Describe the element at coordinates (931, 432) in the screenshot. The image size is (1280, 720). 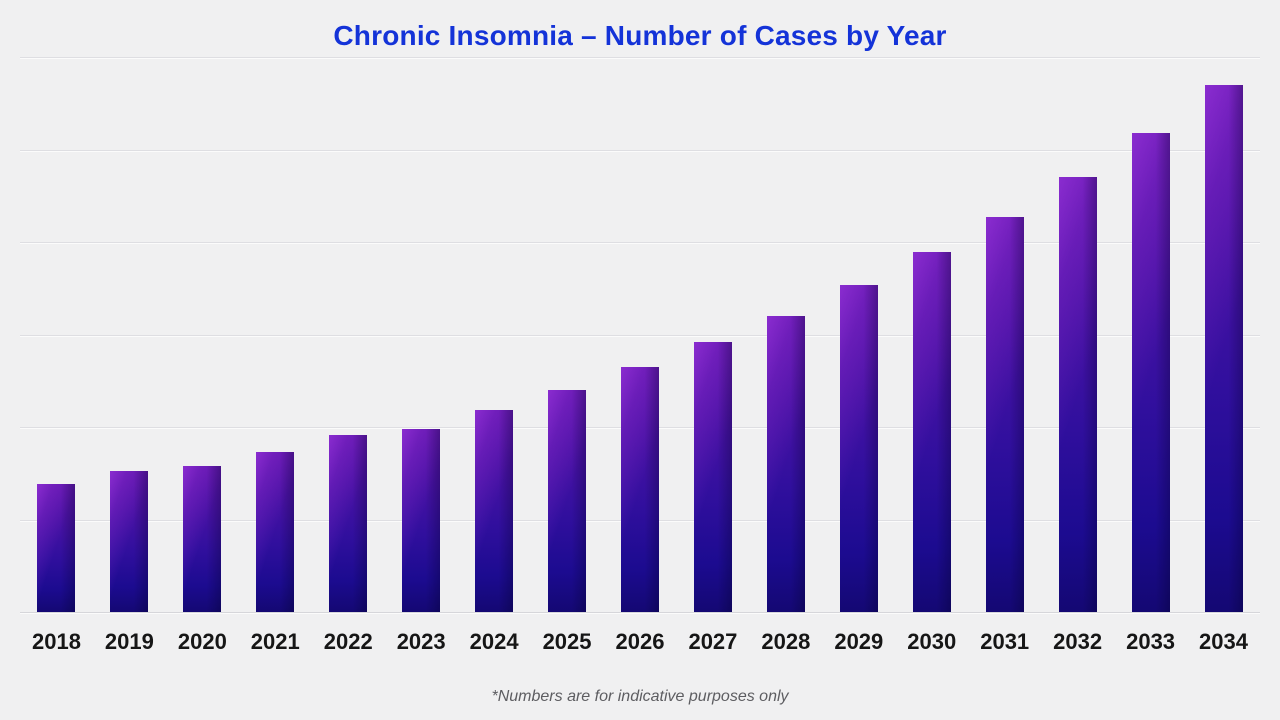
I see `bar-2030` at that location.